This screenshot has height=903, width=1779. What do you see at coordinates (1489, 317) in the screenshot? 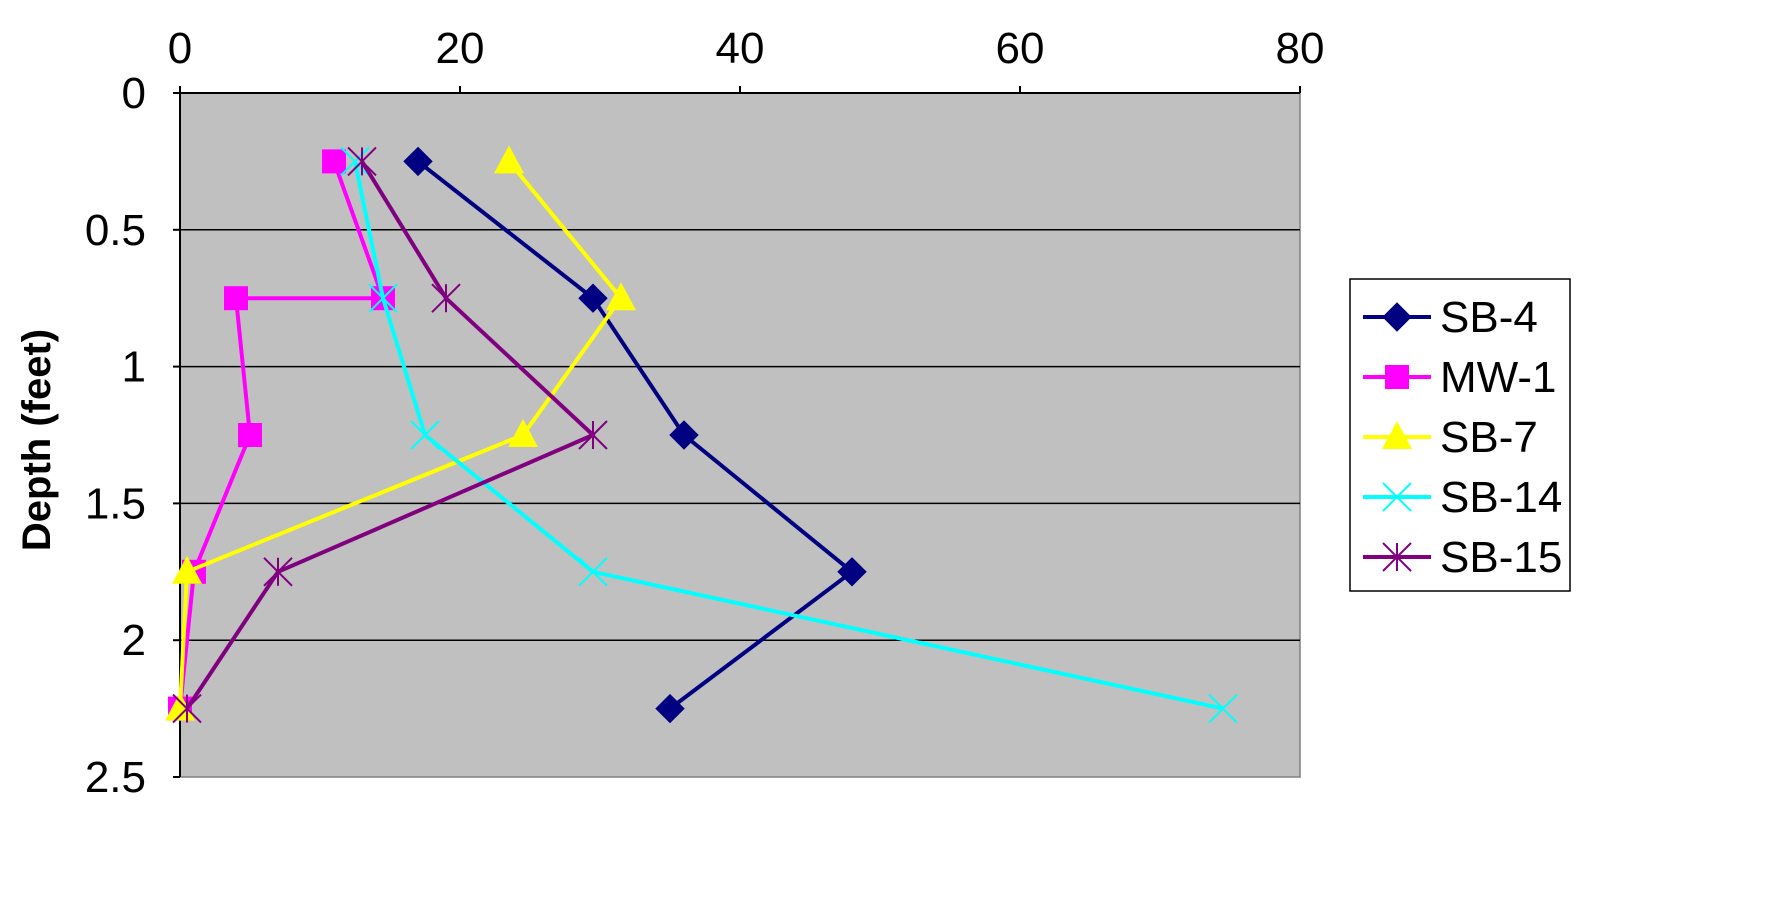
I see `legend-label-sb-4: SB-4` at bounding box center [1489, 317].